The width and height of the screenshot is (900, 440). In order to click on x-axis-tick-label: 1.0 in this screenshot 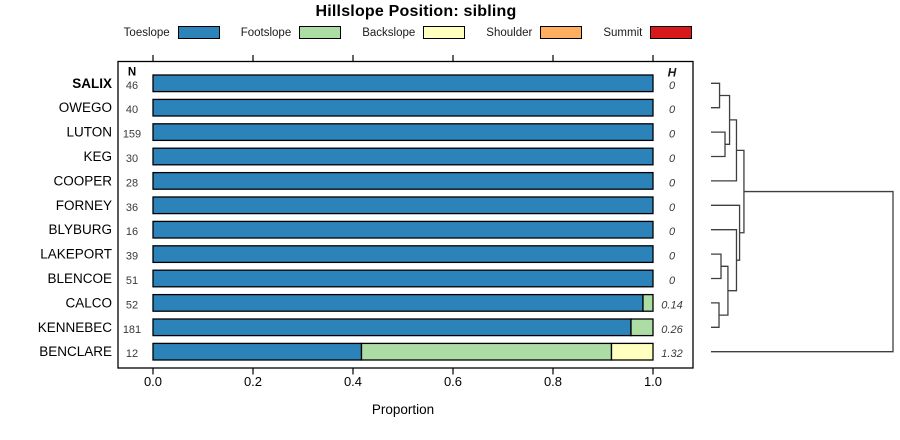, I will do `click(653, 381)`.